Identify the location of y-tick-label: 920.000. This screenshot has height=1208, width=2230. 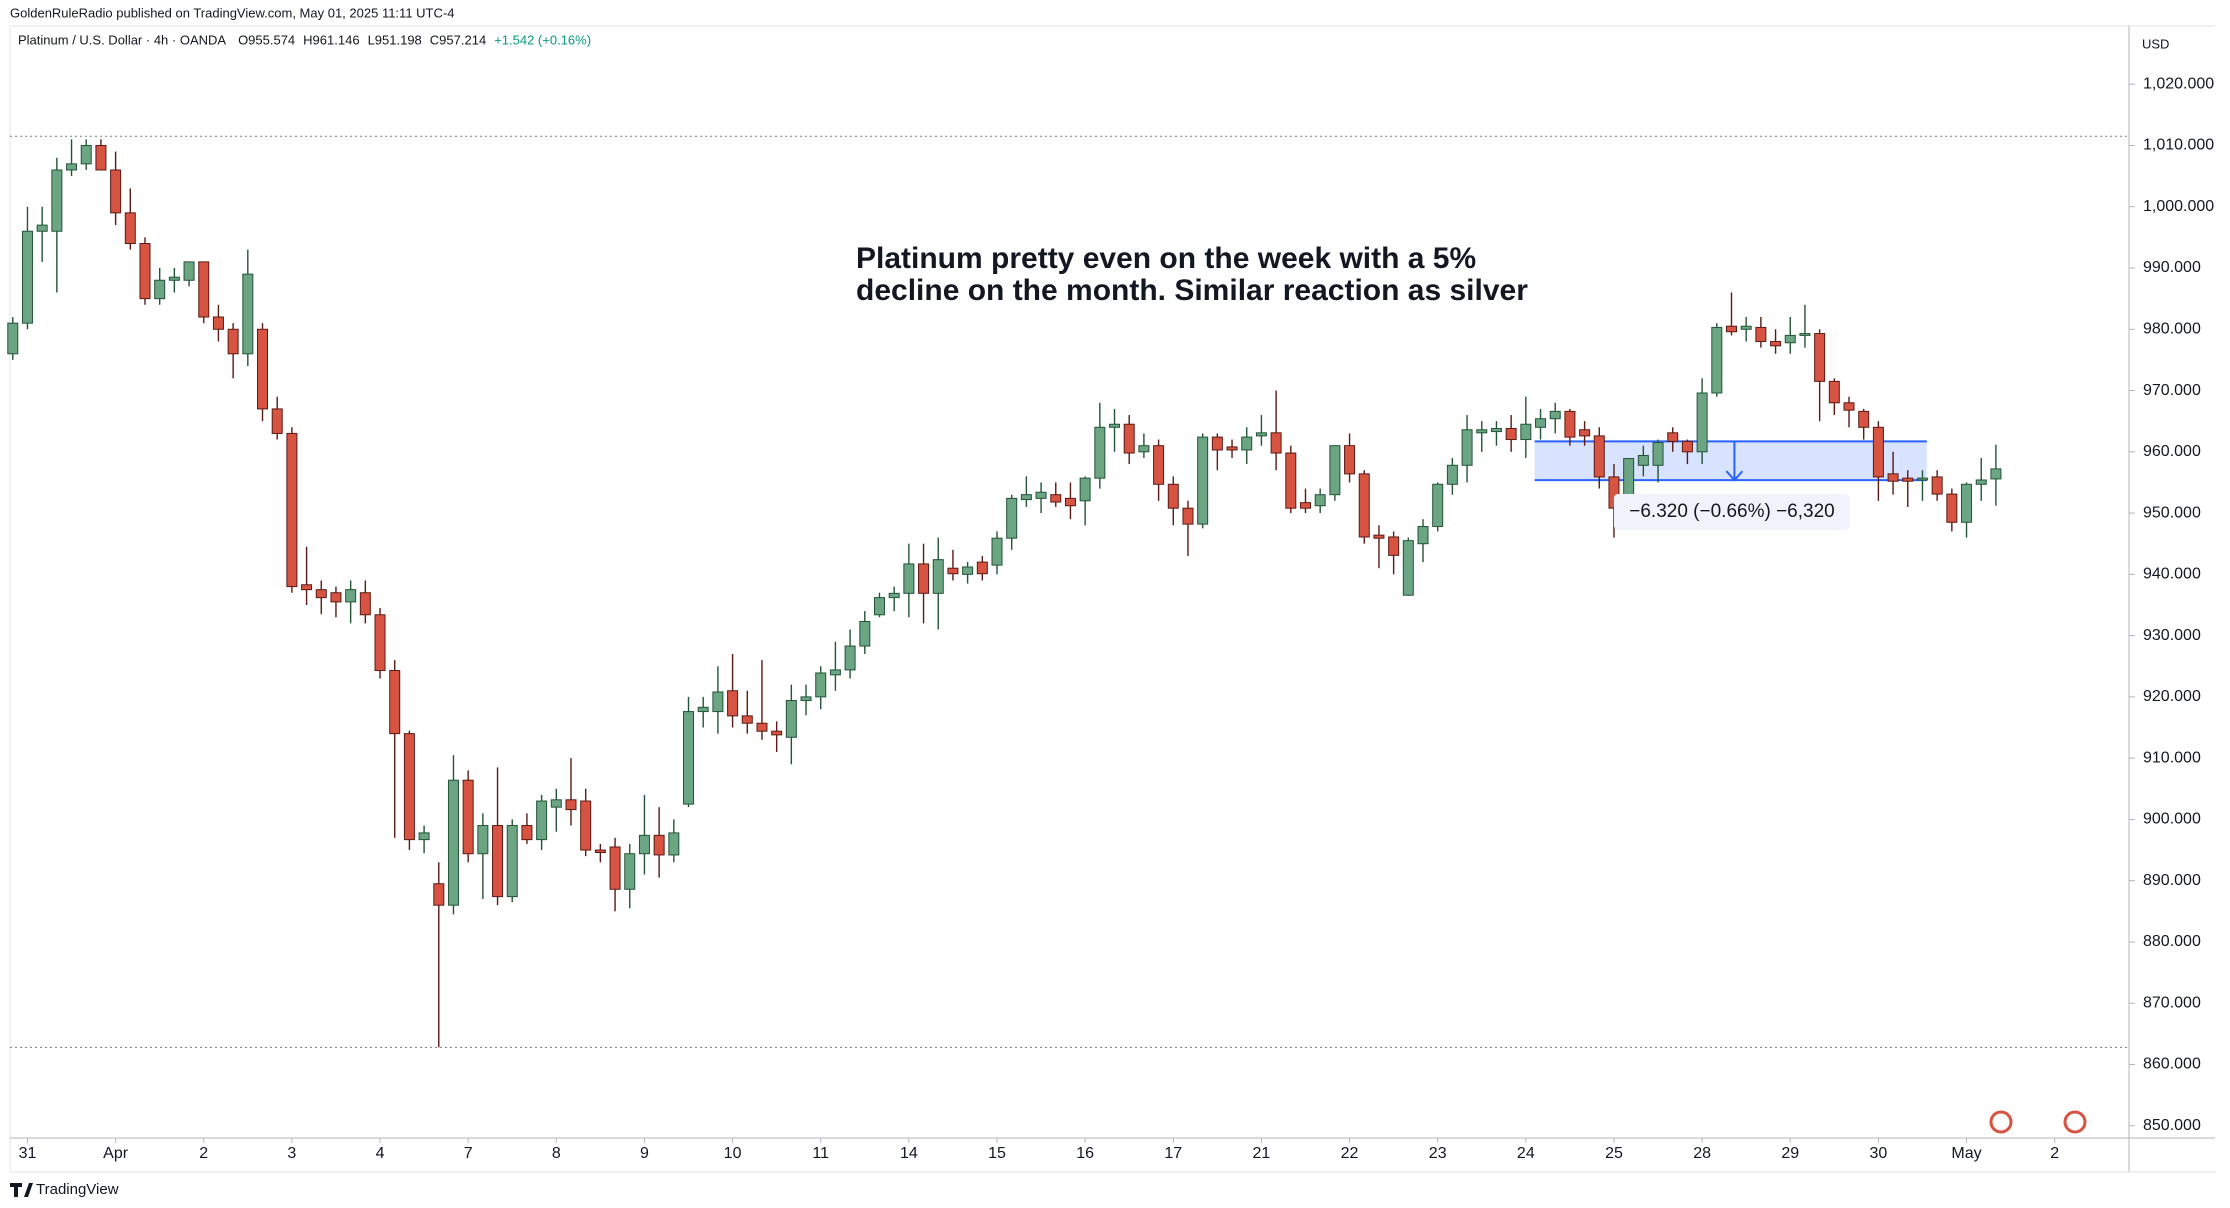
(2172, 696).